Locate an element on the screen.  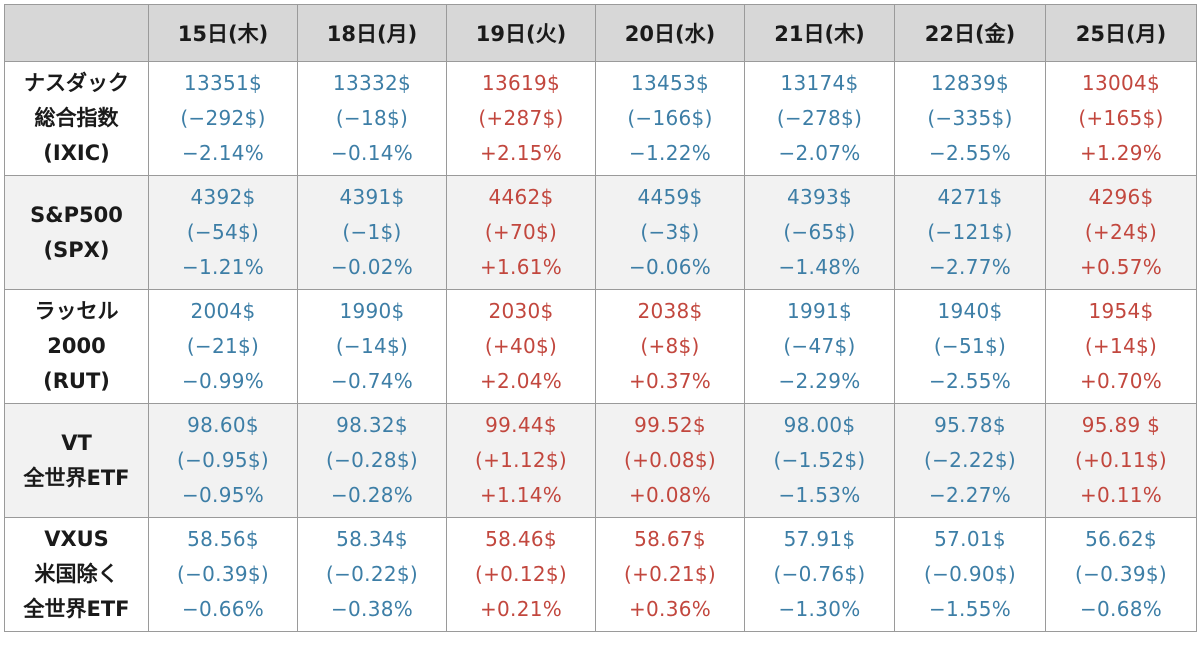
percent-change: −1.22% is located at coordinates (670, 153).